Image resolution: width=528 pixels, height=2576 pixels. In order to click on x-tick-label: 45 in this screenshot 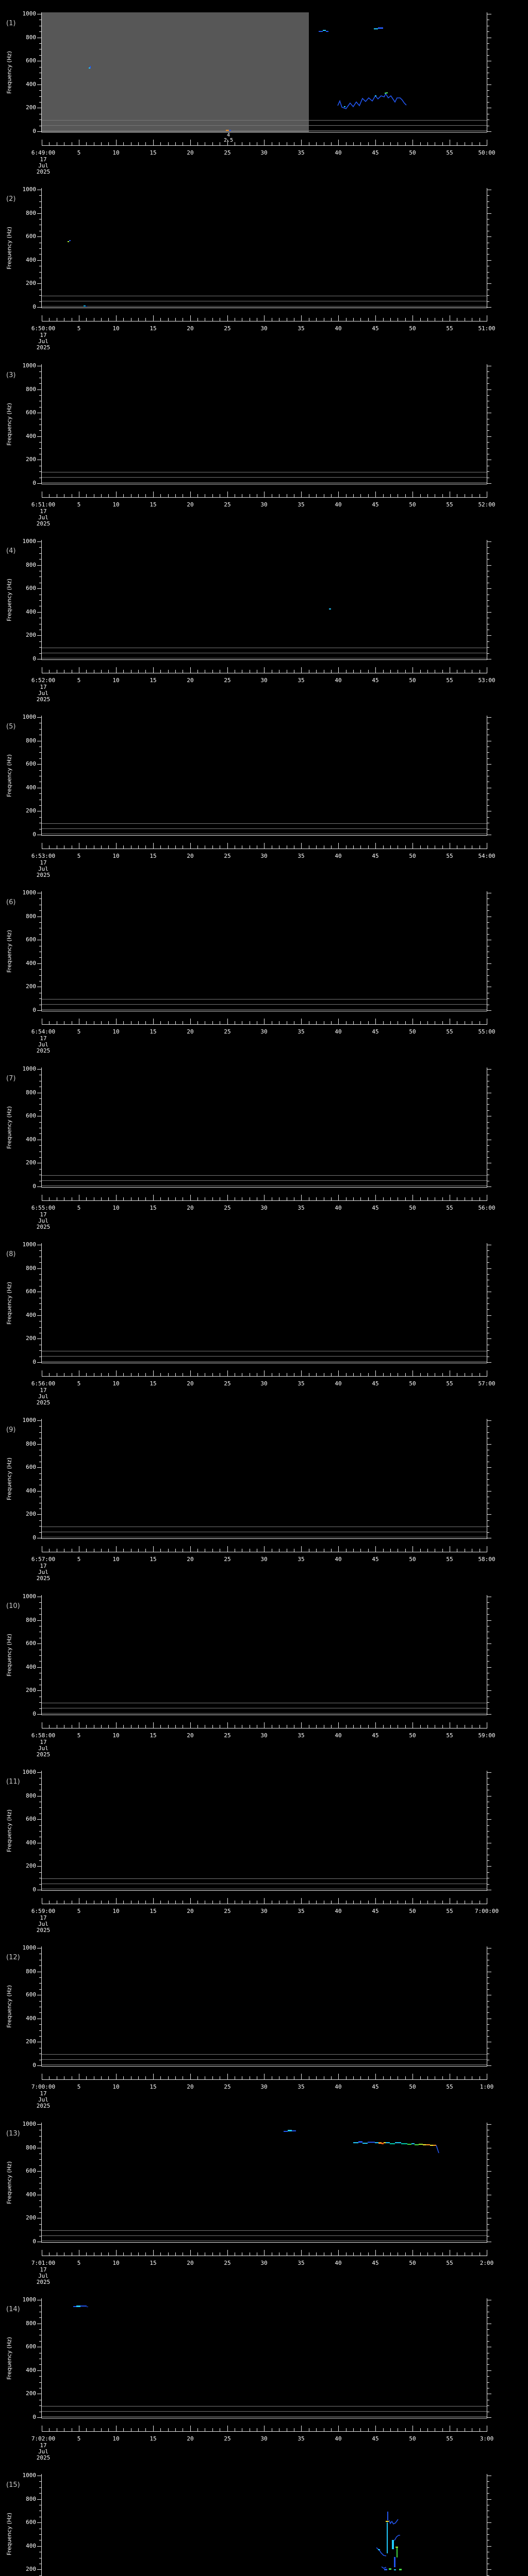, I will do `click(375, 856)`.